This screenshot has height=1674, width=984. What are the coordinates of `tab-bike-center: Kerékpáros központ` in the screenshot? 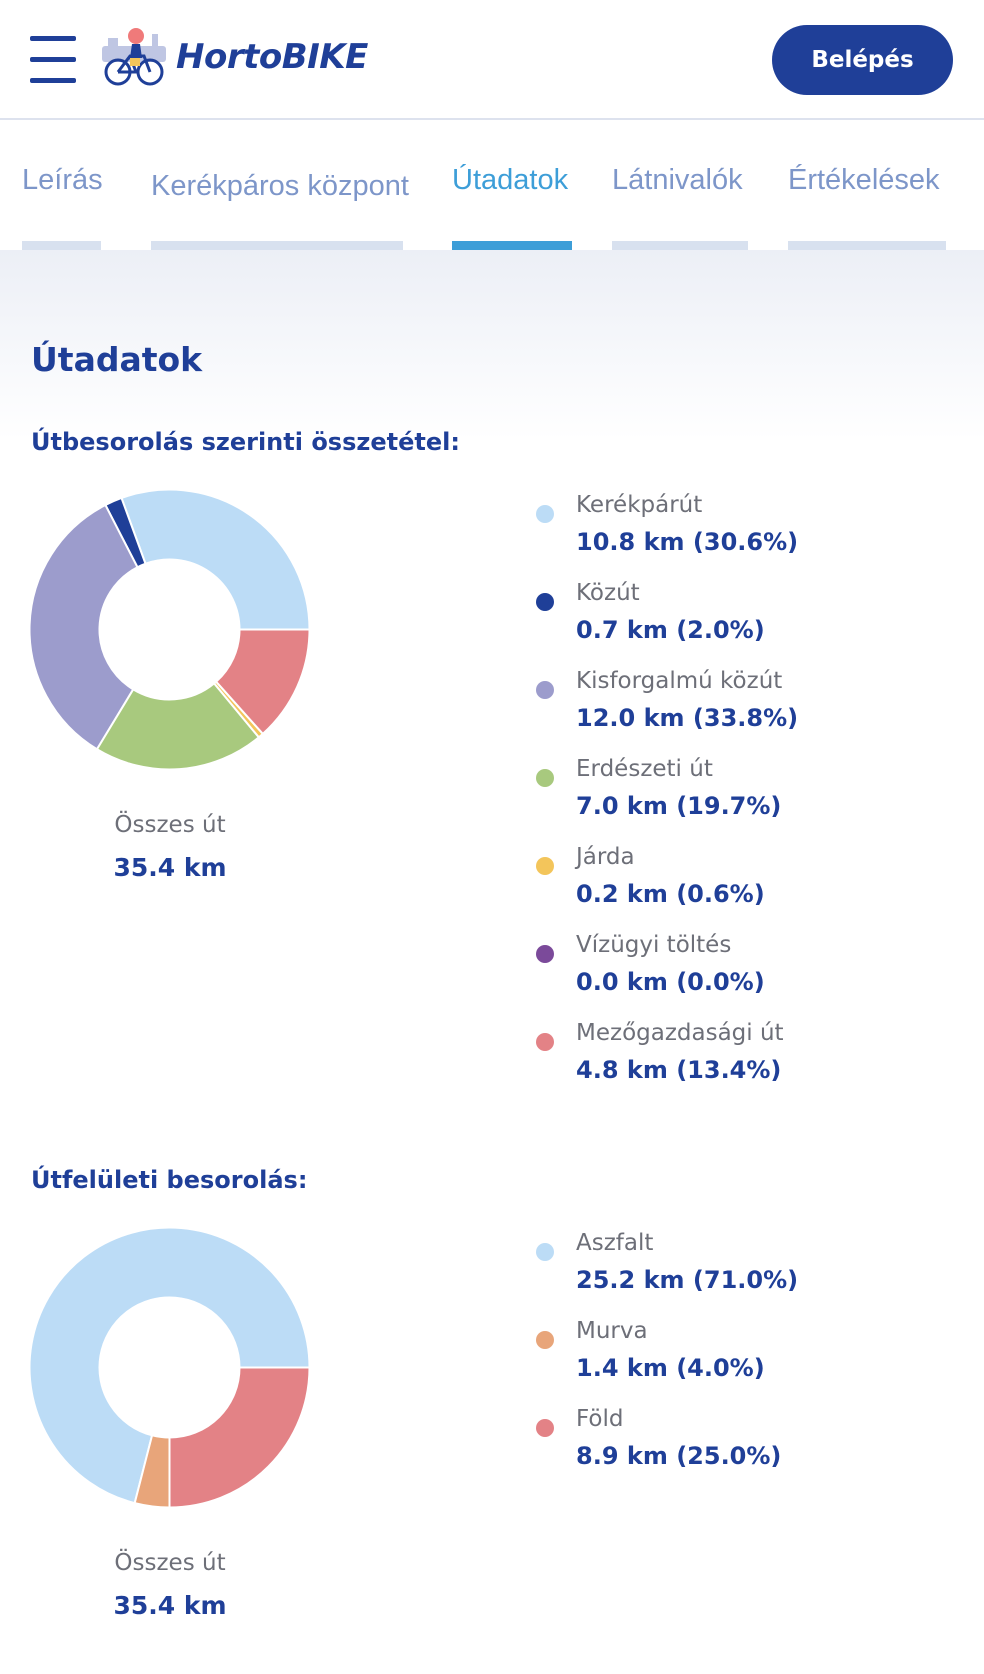 It's located at (280, 185).